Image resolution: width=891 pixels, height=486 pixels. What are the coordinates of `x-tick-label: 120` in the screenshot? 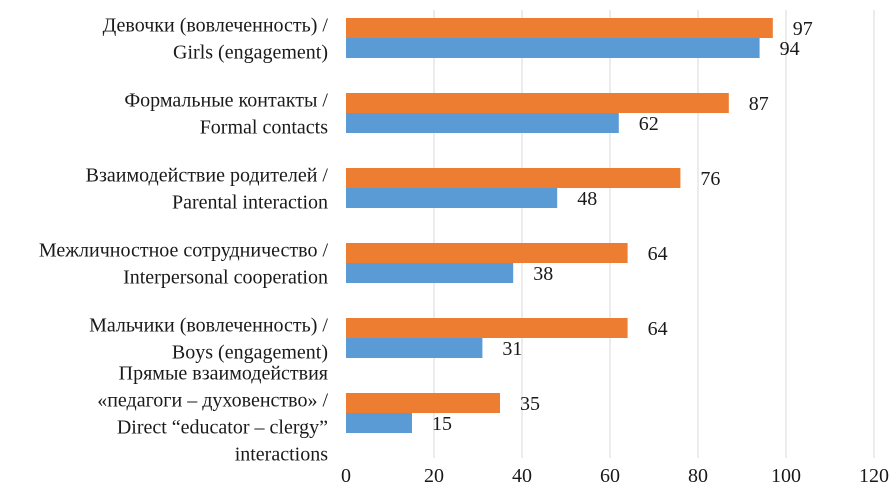 It's located at (874, 475).